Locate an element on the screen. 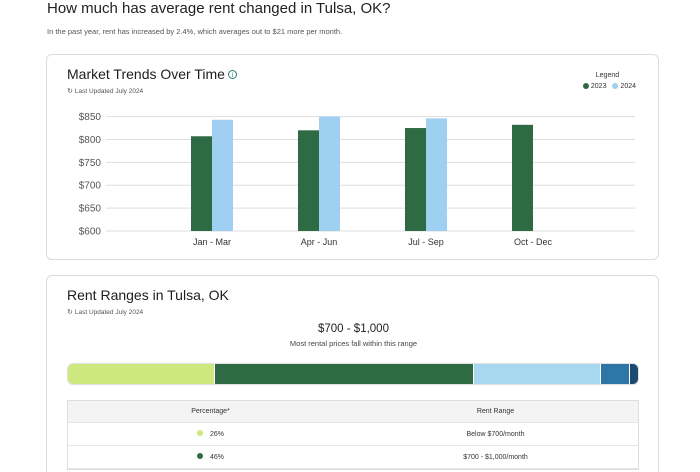 This screenshot has height=472, width=700. row-percentage-text: 46% is located at coordinates (216, 457).